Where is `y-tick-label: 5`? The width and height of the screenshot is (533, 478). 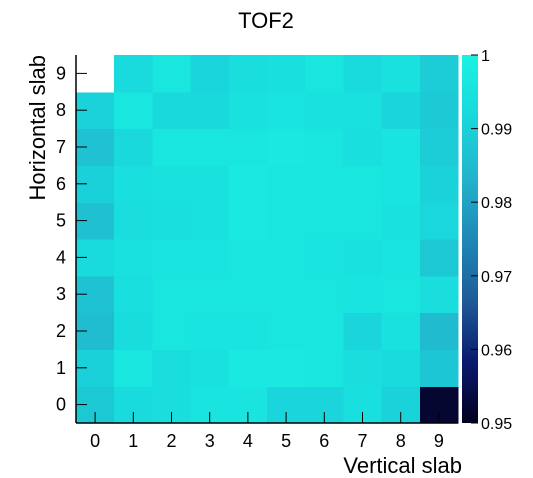
y-tick-label: 5 is located at coordinates (61, 221).